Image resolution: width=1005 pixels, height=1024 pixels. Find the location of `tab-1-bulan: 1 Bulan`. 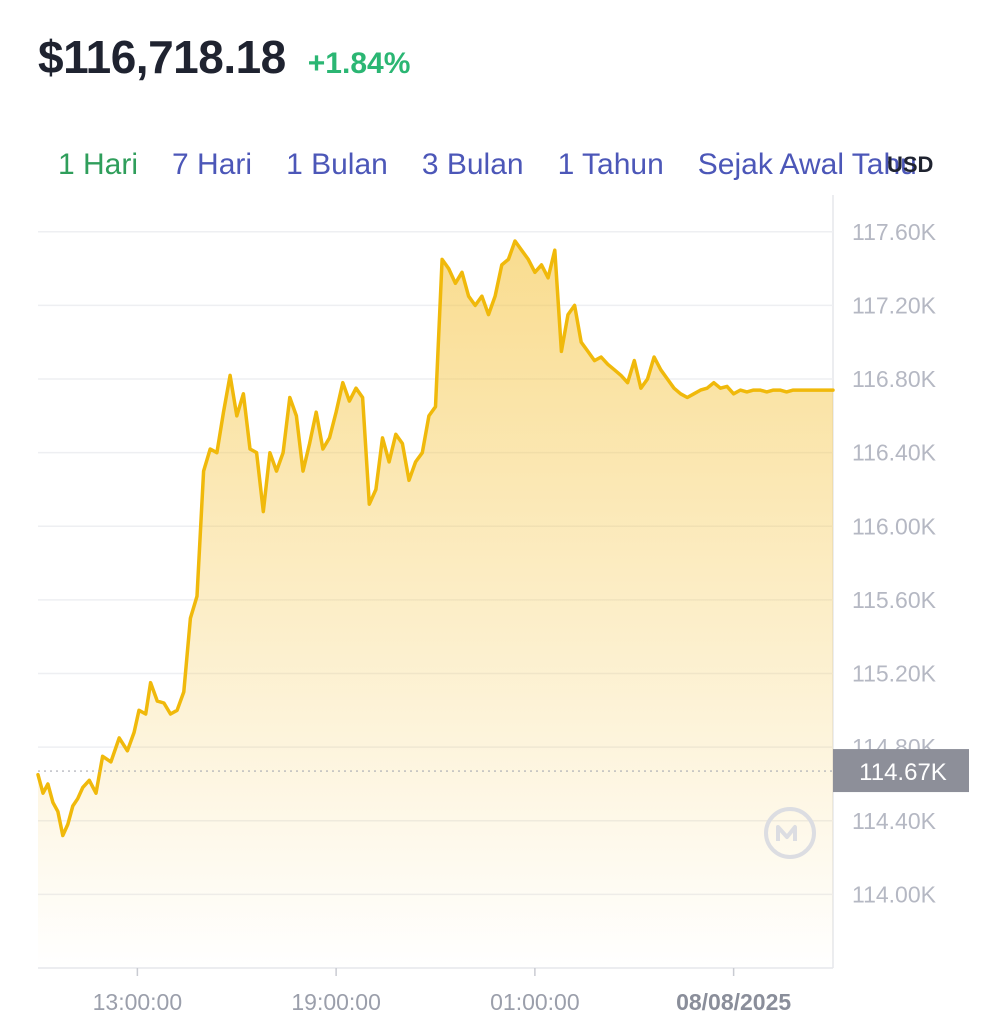

tab-1-bulan: 1 Bulan is located at coordinates (337, 164).